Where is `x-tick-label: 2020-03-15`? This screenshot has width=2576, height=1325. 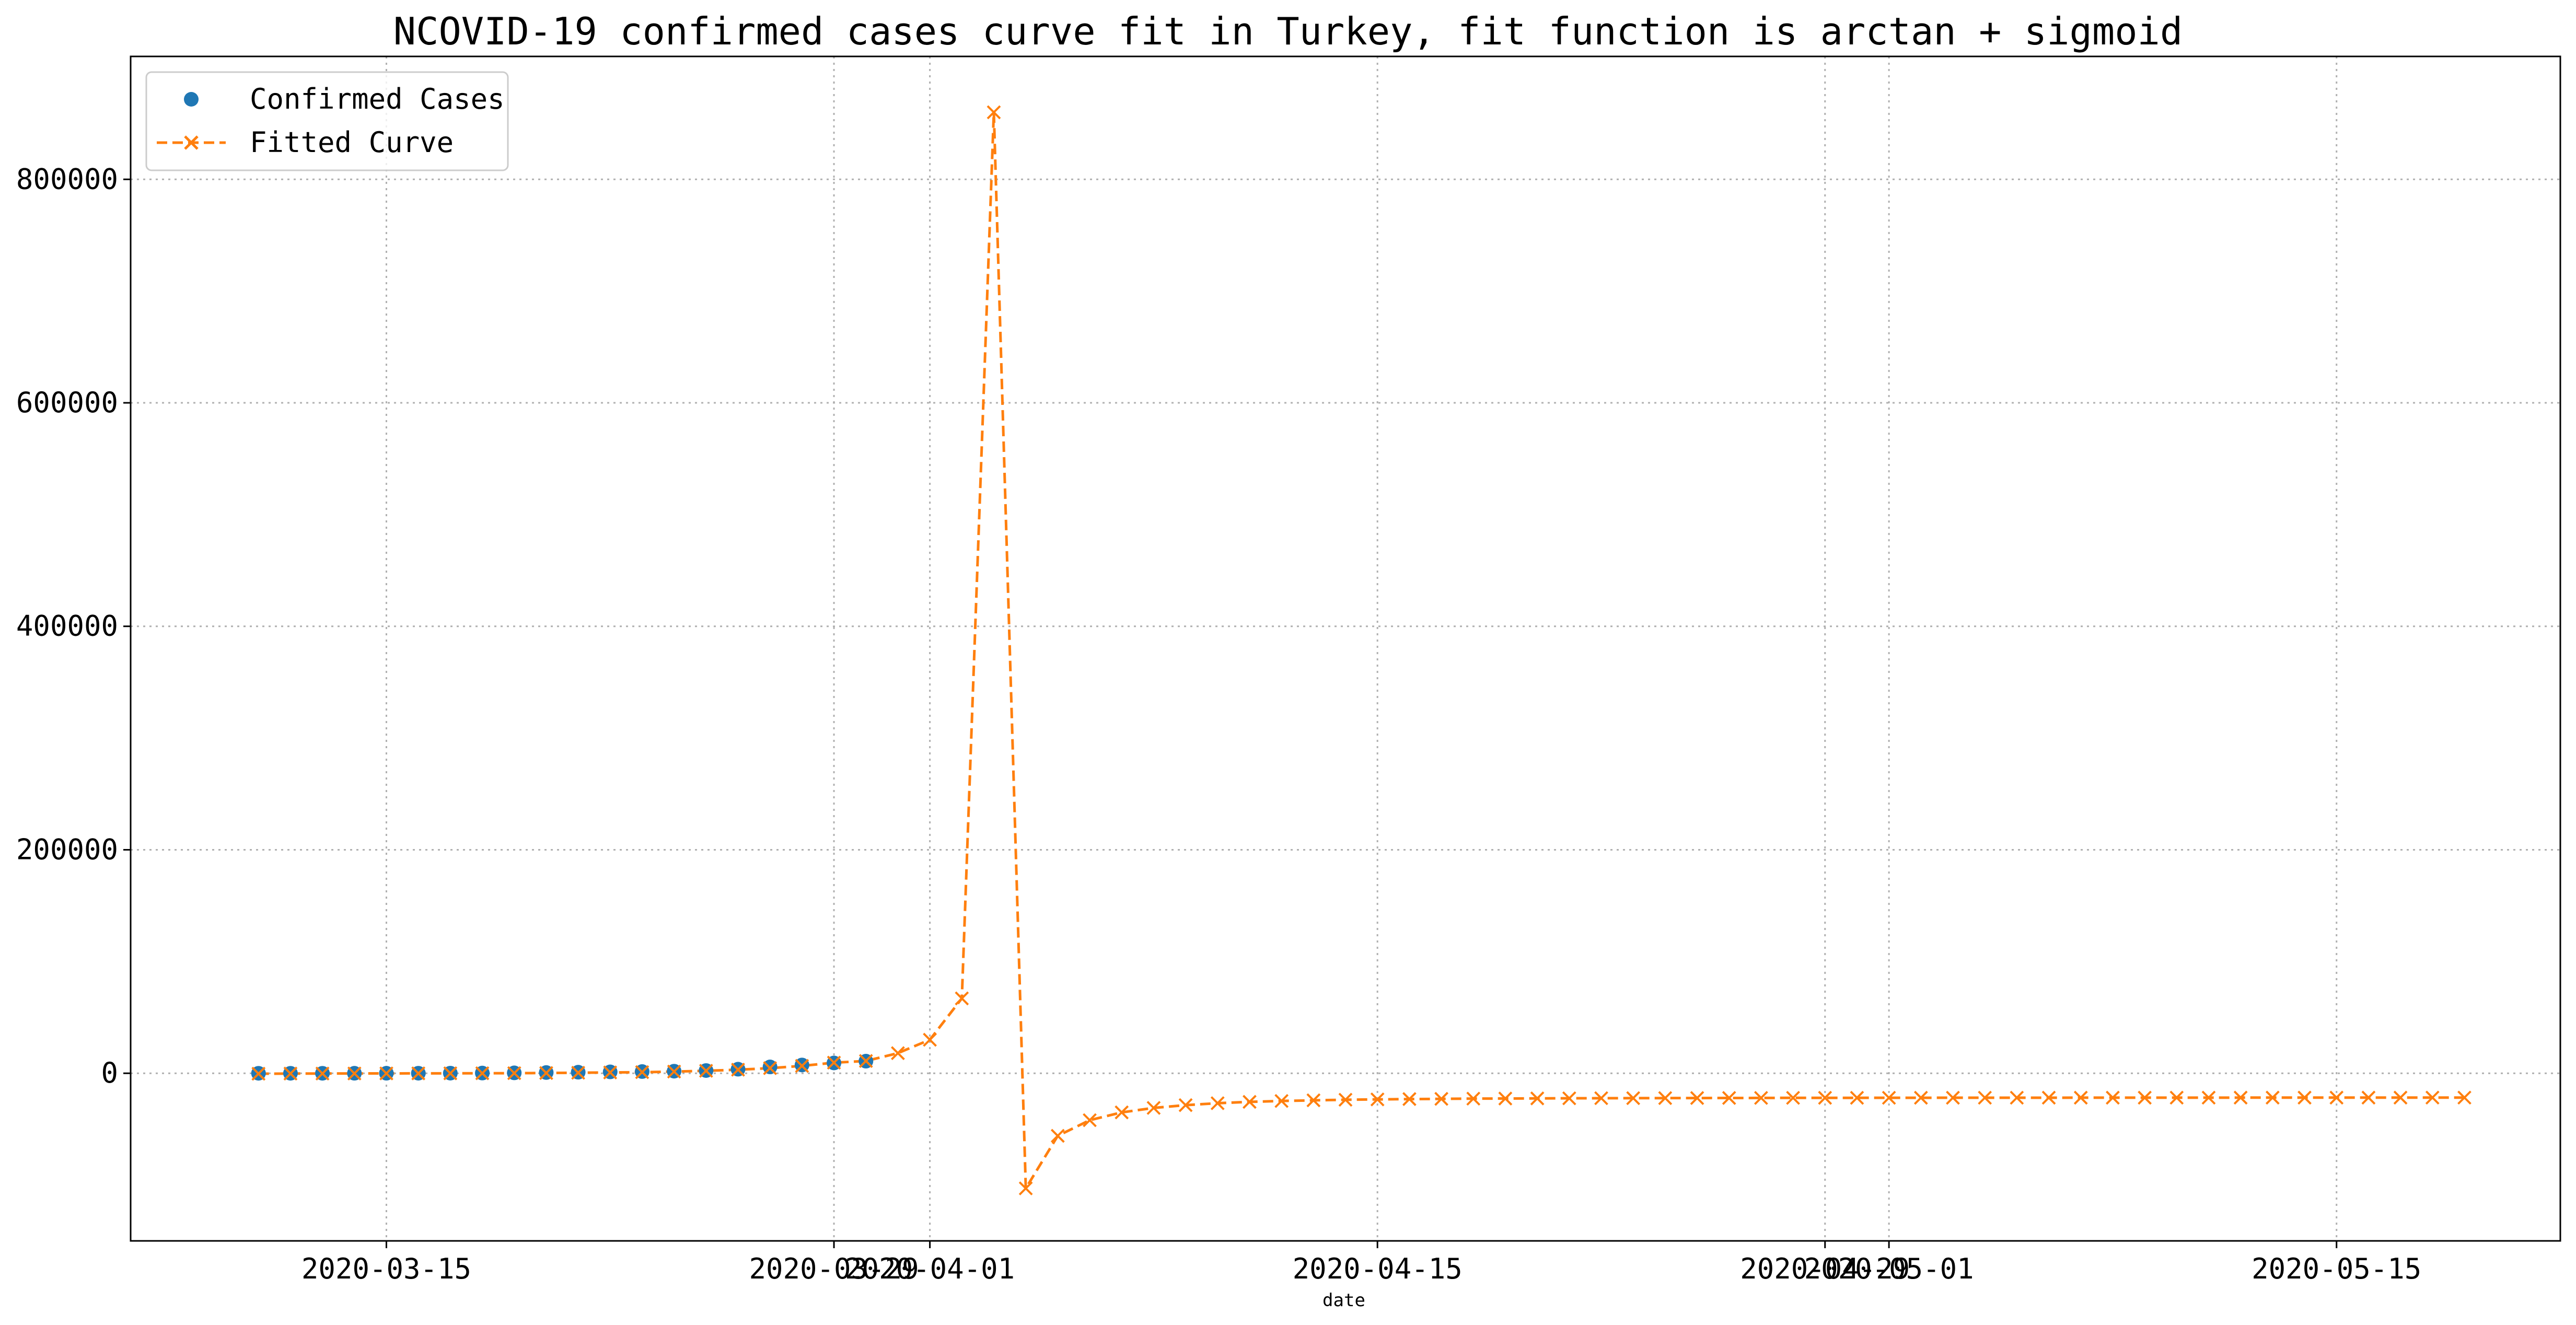 x-tick-label: 2020-03-15 is located at coordinates (386, 1268).